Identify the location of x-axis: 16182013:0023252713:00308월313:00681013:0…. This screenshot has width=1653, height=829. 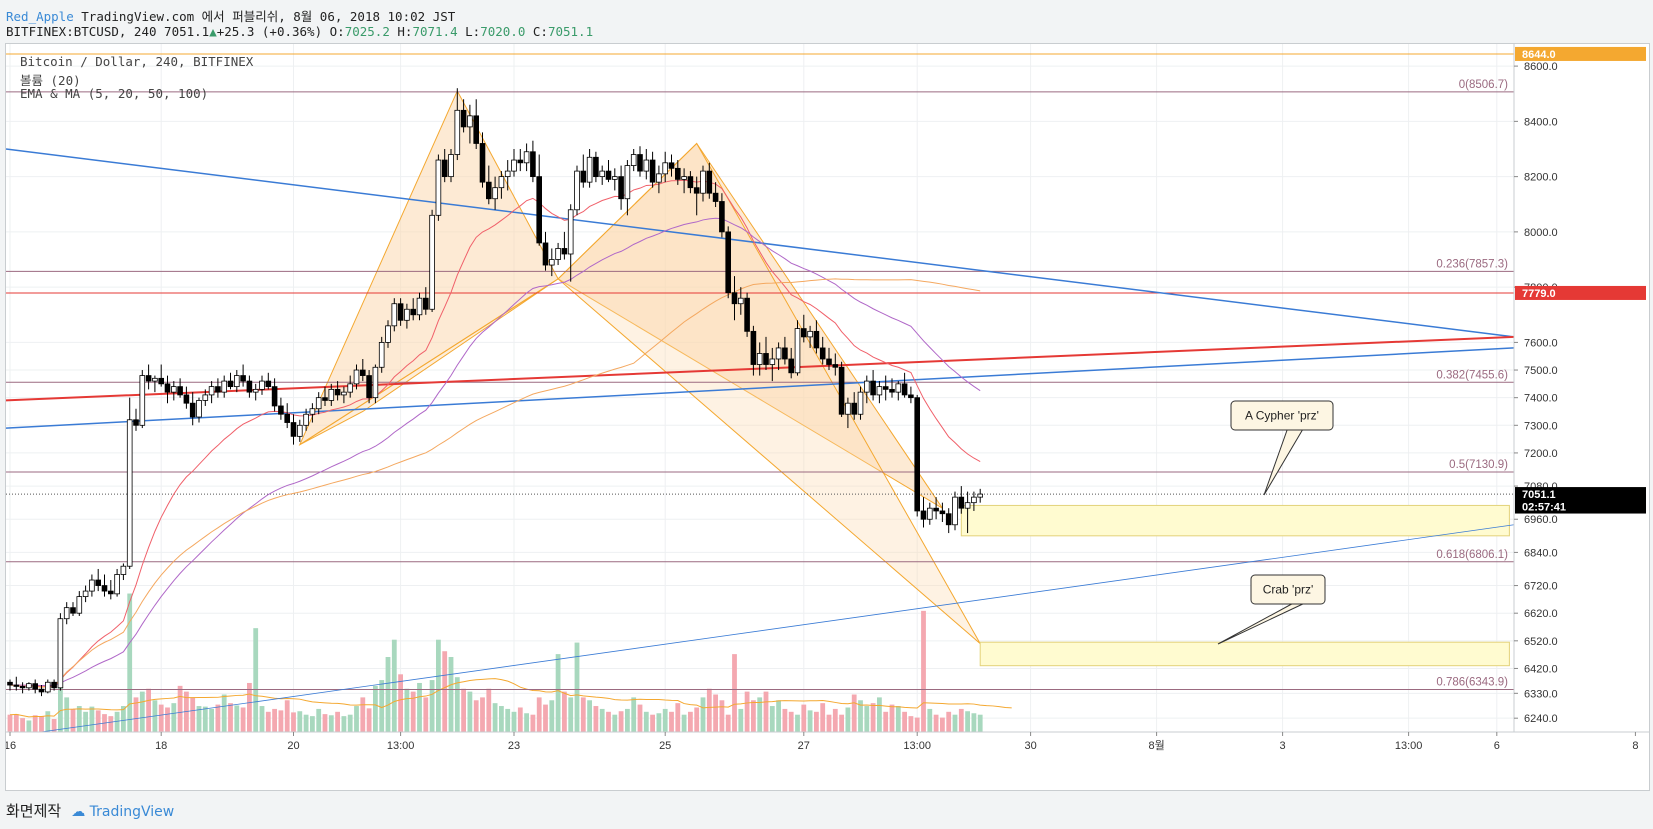
(827, 760).